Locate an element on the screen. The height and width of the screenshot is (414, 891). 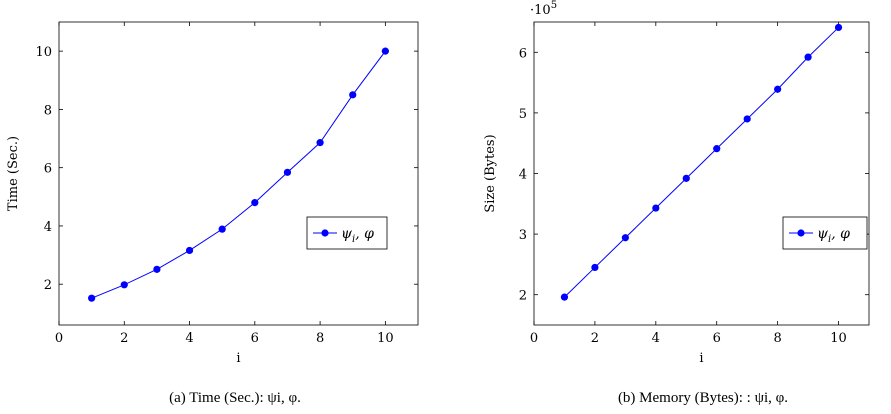
y-tick-label: 5 is located at coordinates (523, 114).